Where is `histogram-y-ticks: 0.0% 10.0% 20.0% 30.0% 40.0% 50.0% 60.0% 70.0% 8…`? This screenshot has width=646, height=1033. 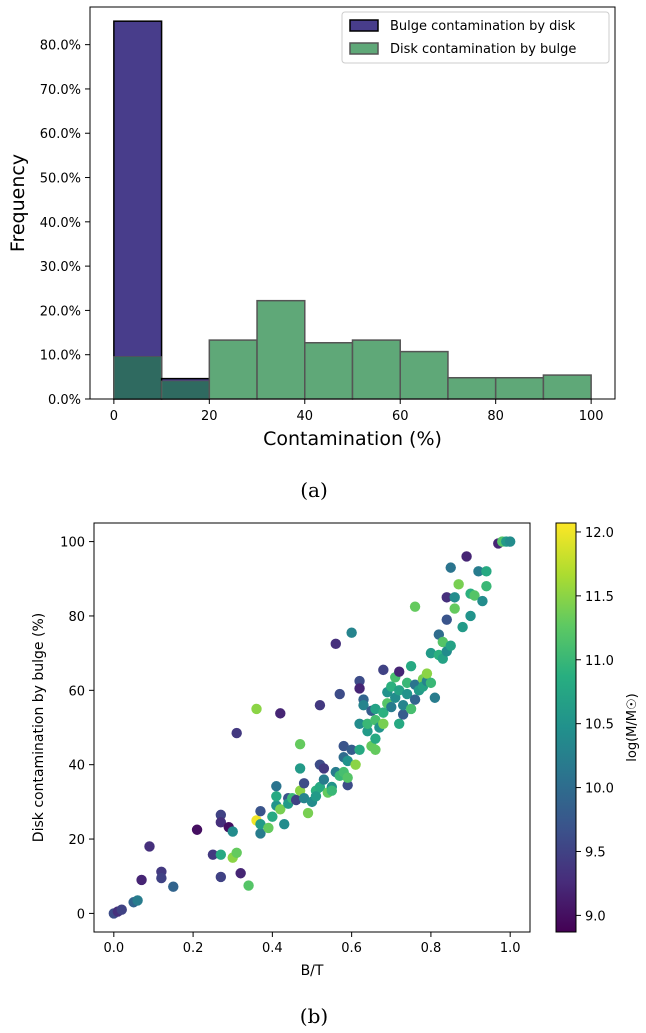 histogram-y-ticks: 0.0% 10.0% 20.0% 30.0% 40.0% 50.0% 60.0% 70.0% 8… is located at coordinates (65, 223).